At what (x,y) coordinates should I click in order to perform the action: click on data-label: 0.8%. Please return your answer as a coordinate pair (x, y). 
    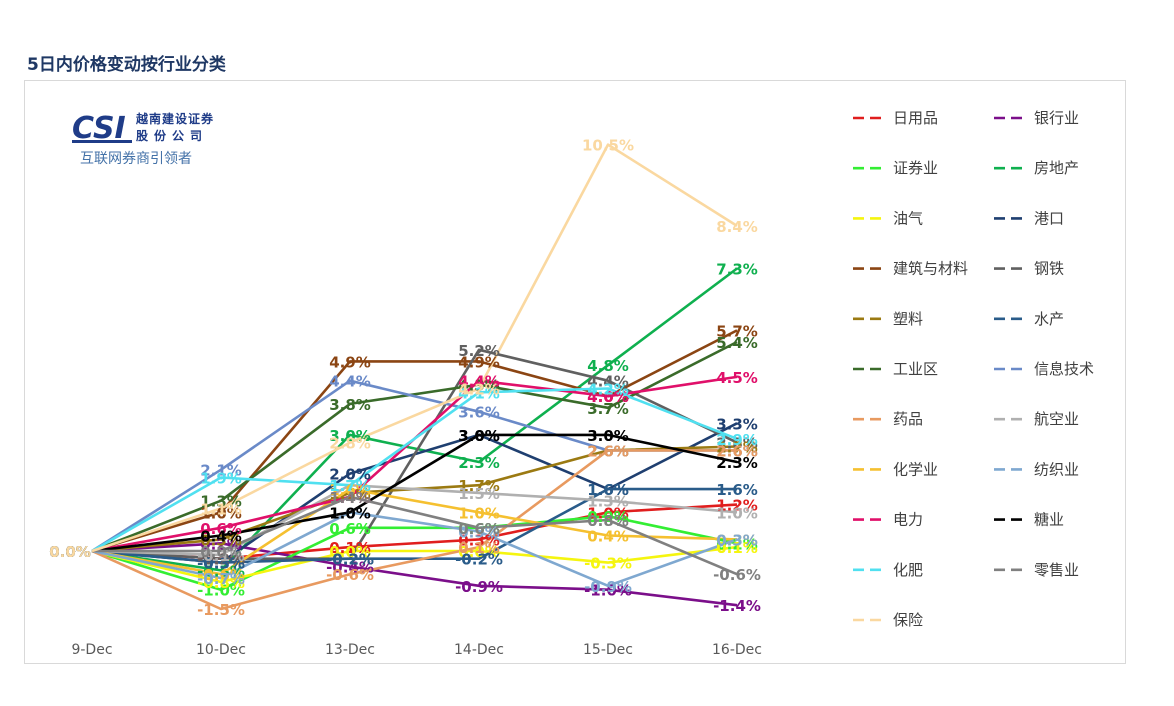
    Looking at the image, I should click on (608, 521).